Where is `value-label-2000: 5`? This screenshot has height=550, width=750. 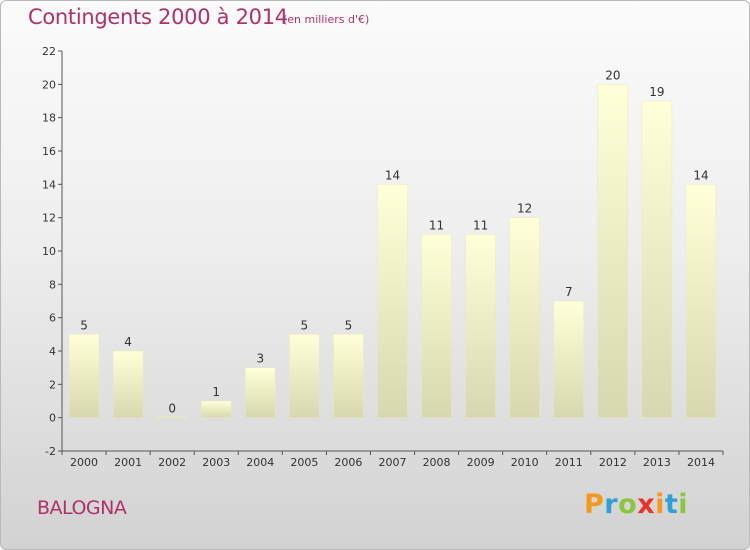
value-label-2000: 5 is located at coordinates (84, 325).